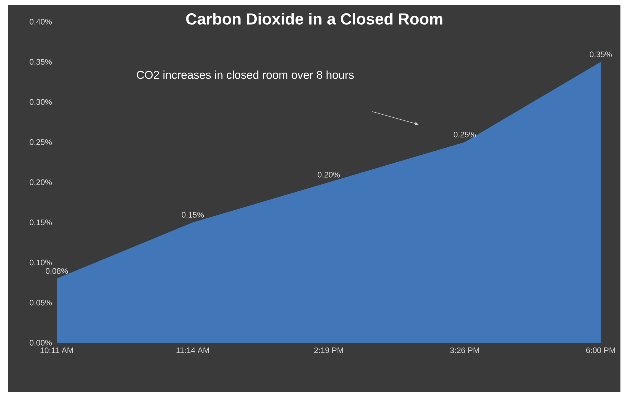 The width and height of the screenshot is (629, 399). What do you see at coordinates (465, 135) in the screenshot?
I see `data-label: 0.25%` at bounding box center [465, 135].